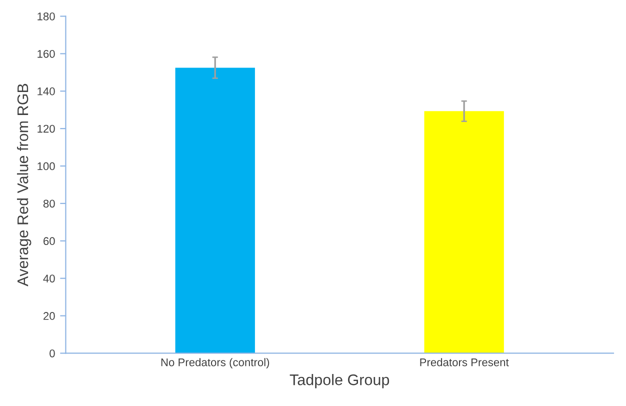  What do you see at coordinates (52, 353) in the screenshot?
I see `y-tick-label: 0` at bounding box center [52, 353].